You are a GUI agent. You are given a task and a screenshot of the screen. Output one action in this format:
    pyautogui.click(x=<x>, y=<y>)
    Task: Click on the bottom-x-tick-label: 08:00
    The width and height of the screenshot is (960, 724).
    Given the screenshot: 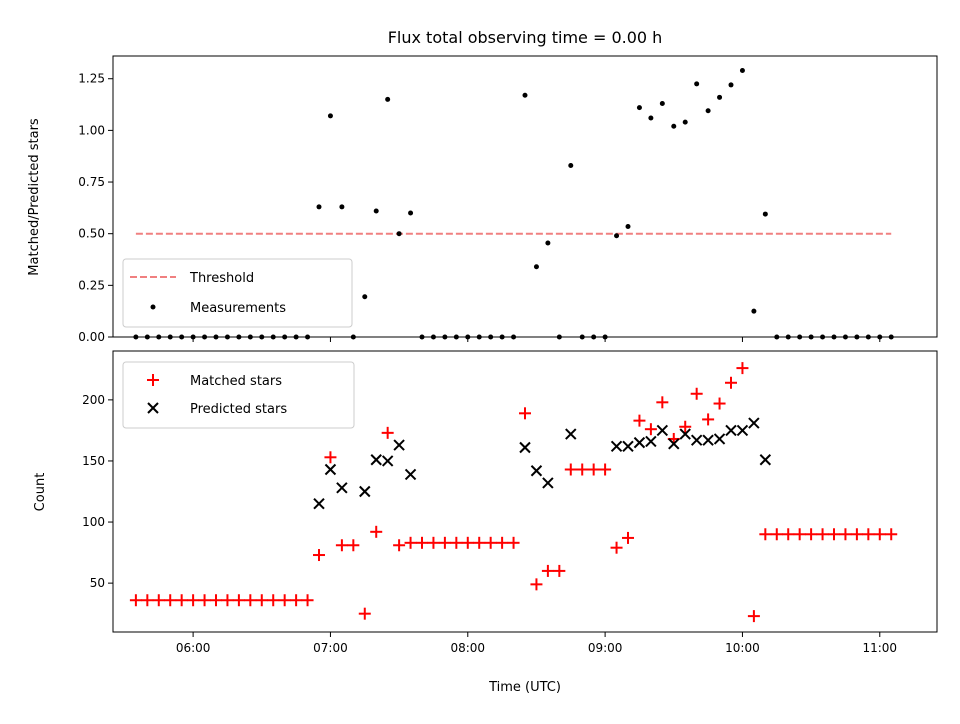 What is the action you would take?
    pyautogui.click(x=467, y=648)
    